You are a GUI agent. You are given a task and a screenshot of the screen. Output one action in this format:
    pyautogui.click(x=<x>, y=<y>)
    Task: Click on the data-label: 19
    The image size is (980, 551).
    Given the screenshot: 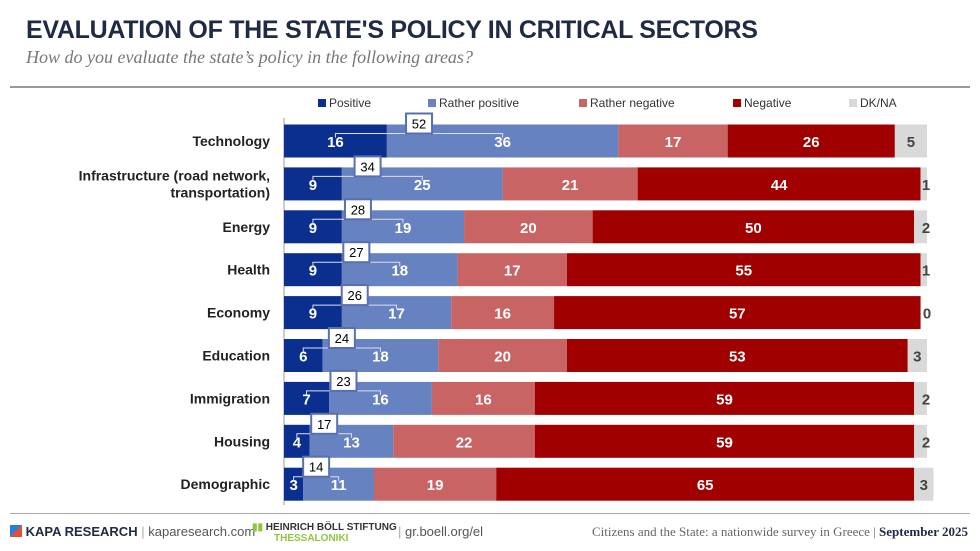 What is the action you would take?
    pyautogui.click(x=403, y=228)
    